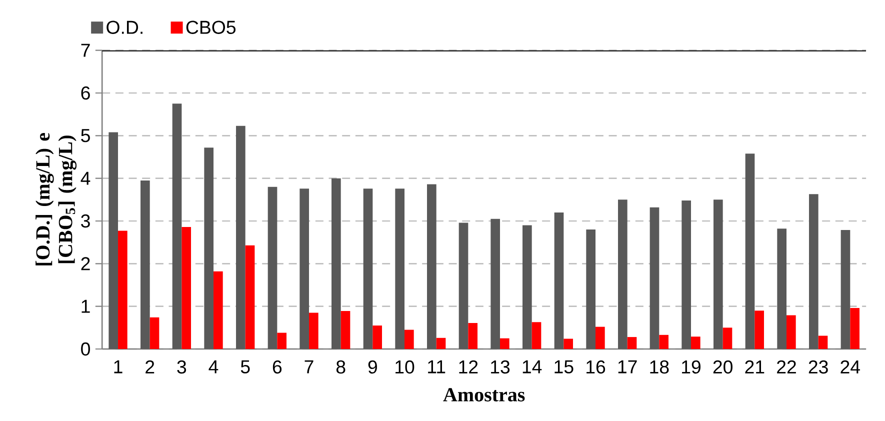 The width and height of the screenshot is (885, 421). I want to click on x-tick-label: 7, so click(309, 367).